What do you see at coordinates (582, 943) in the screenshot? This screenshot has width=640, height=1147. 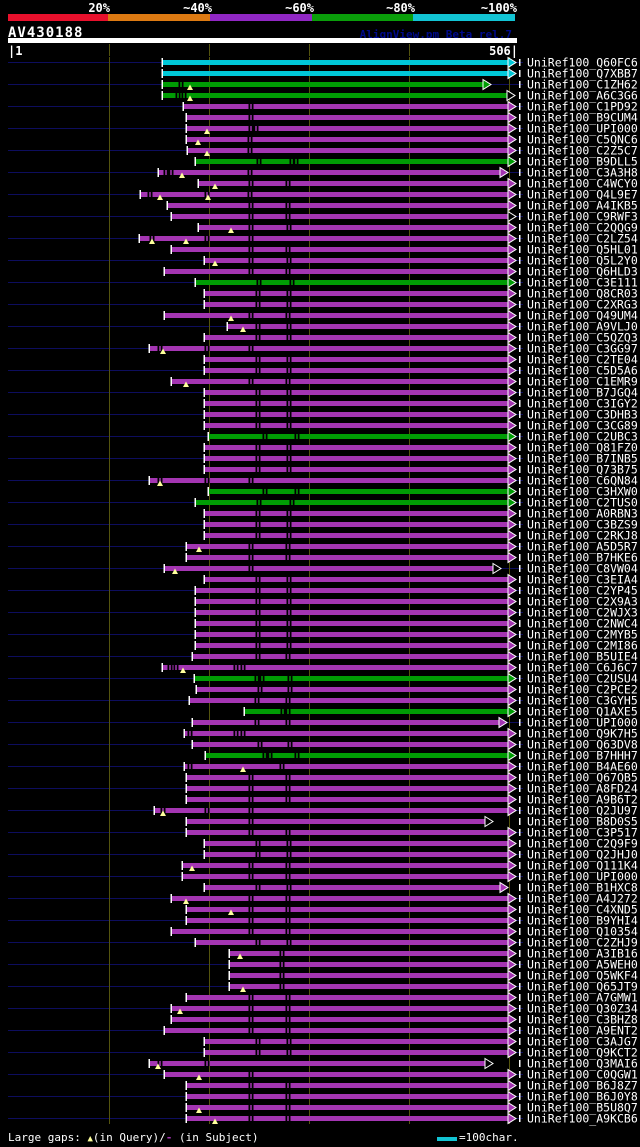 I see `hit-label: UniRef100_C2ZHJ9` at bounding box center [582, 943].